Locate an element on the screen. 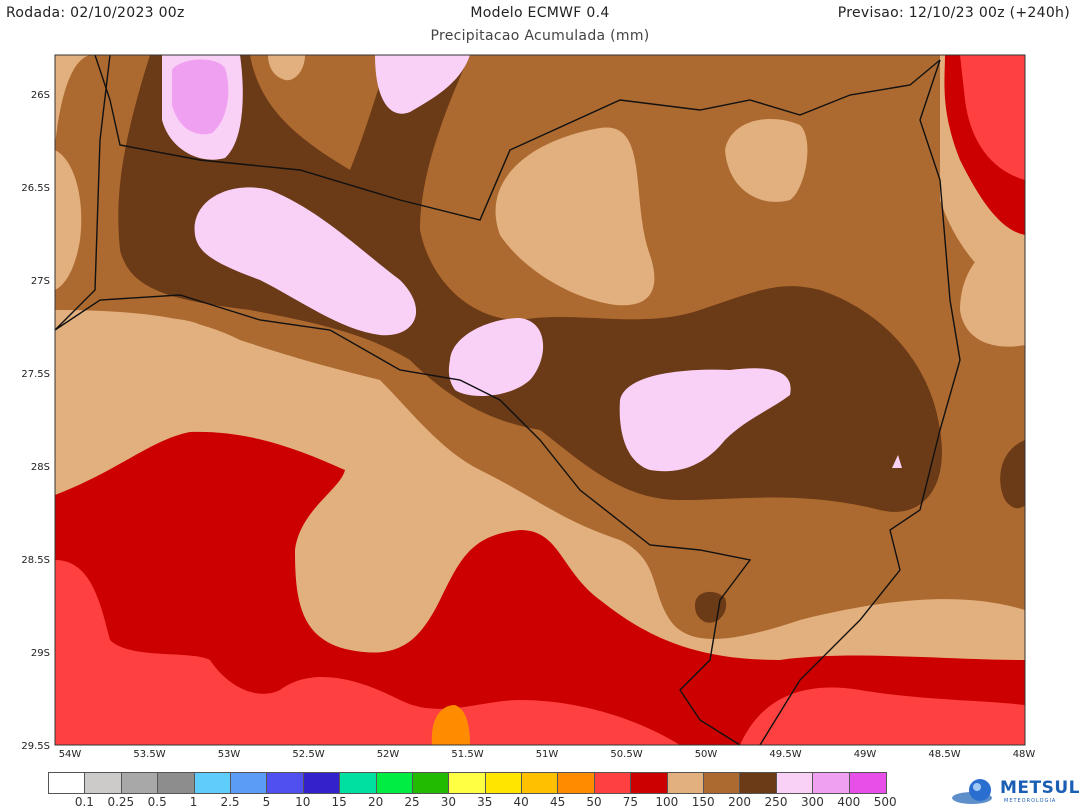  lat-label: 29S is located at coordinates (40, 653).